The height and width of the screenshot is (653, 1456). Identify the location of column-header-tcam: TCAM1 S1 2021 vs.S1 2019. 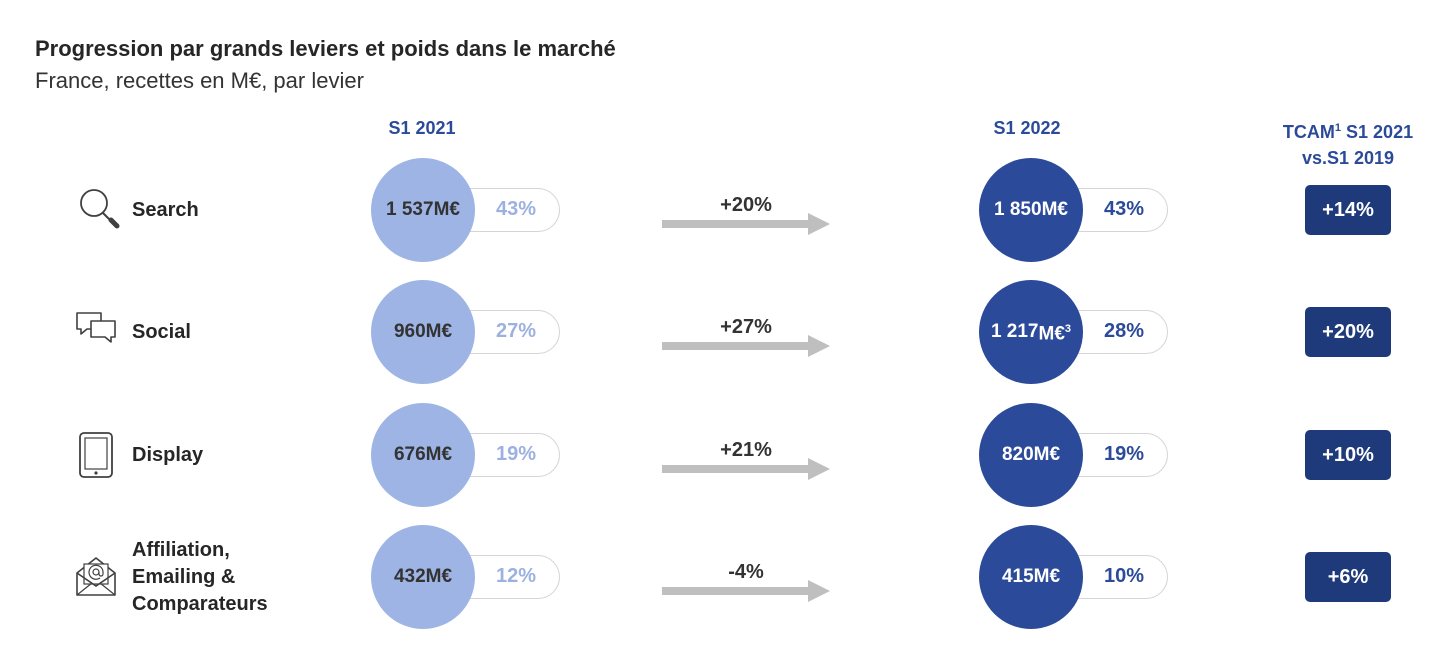
(1348, 143).